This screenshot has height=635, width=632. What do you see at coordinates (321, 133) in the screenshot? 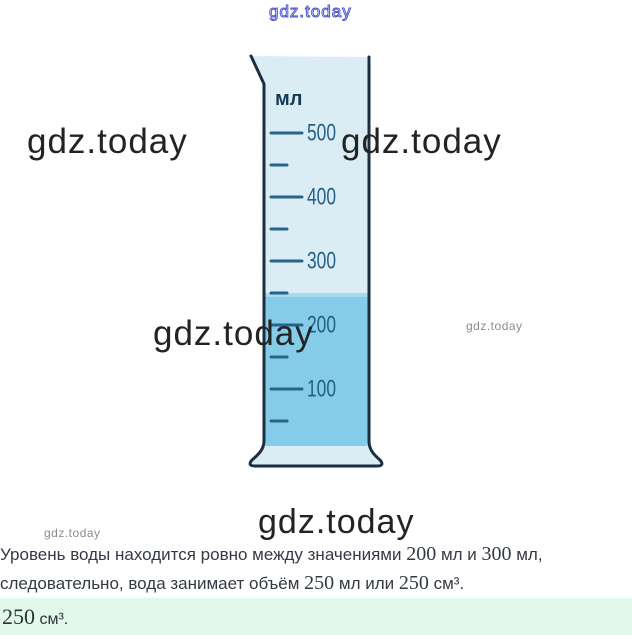
I see `scale-label-500: 500` at bounding box center [321, 133].